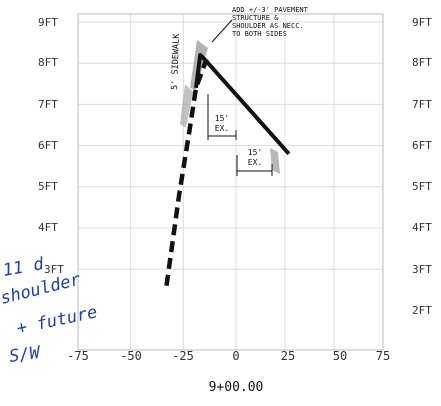  What do you see at coordinates (422, 186) in the screenshot?
I see `elev-right-5: 5FT` at bounding box center [422, 186].